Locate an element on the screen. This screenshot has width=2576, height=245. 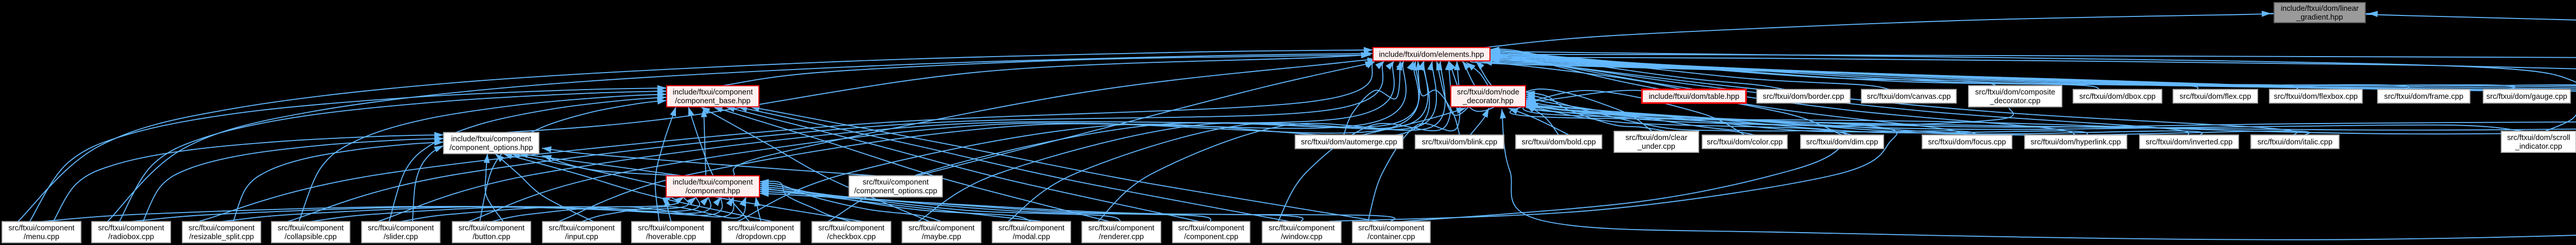
svg-text: /component_options.hpp is located at coordinates (491, 148).